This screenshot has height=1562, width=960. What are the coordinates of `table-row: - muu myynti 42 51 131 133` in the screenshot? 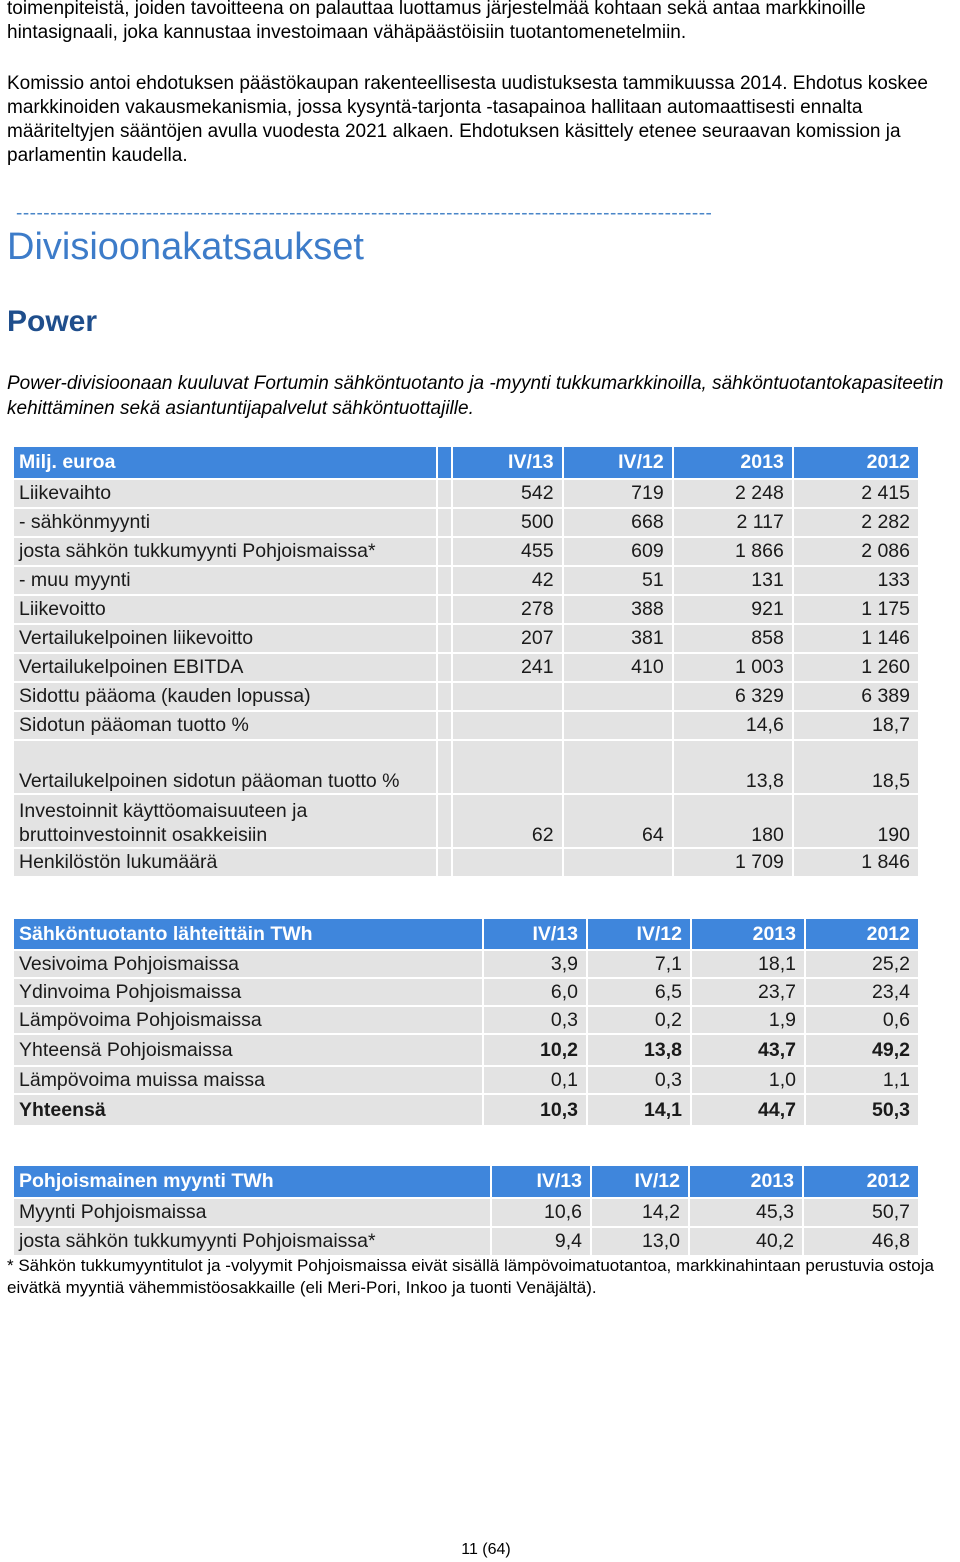 It's located at (467, 580).